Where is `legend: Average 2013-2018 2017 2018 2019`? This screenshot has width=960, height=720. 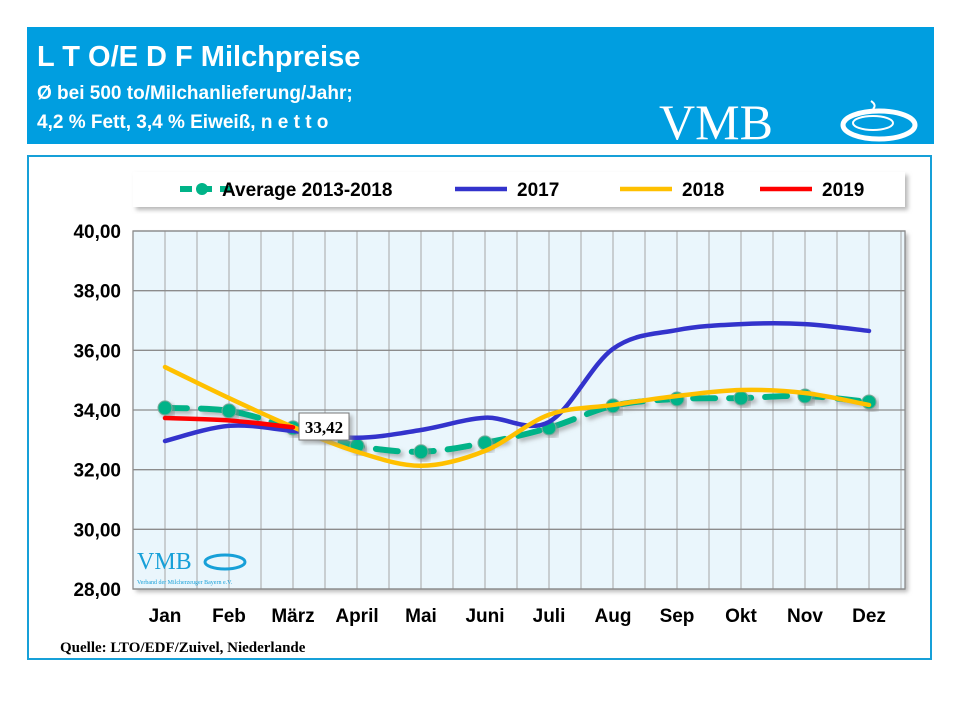 legend: Average 2013-2018 2017 2018 2019 is located at coordinates (522, 190).